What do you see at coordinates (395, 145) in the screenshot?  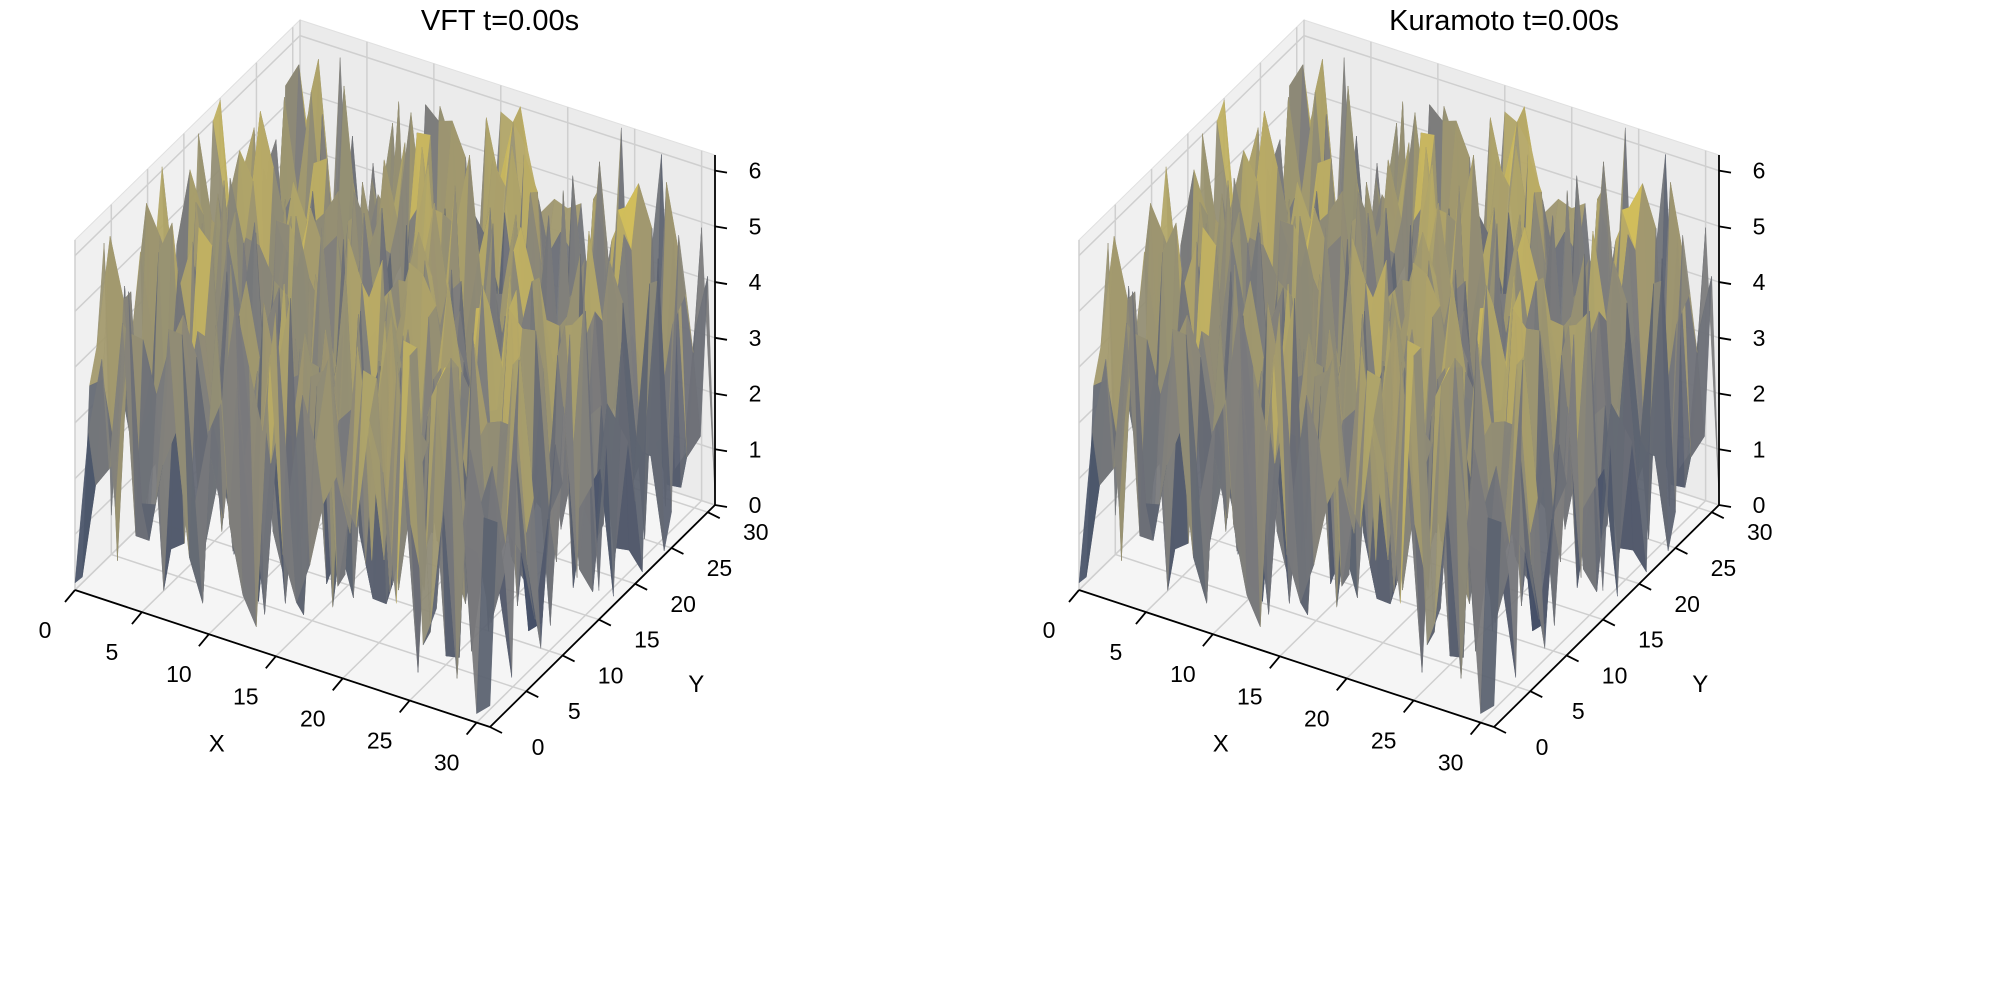 I see `z-gridline` at bounding box center [395, 145].